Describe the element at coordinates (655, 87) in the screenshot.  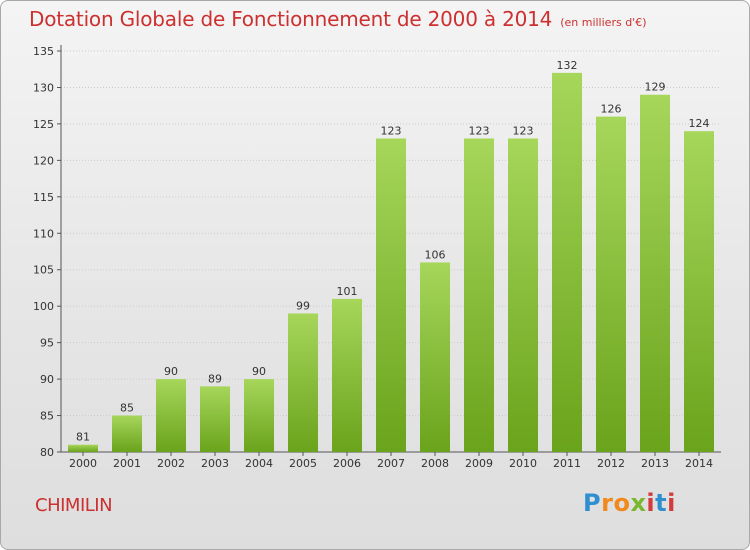
I see `data-label: 129` at that location.